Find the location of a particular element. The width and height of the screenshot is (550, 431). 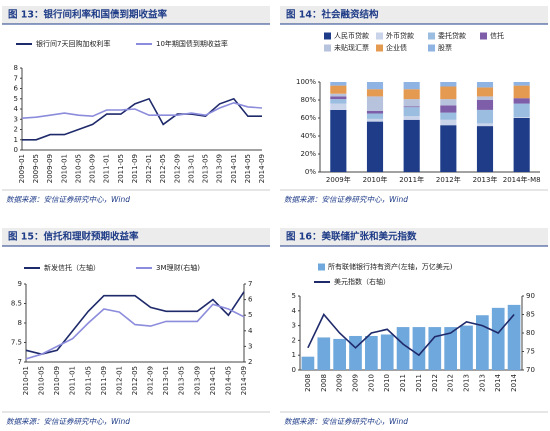

y-tick-label: 3 is located at coordinates (294, 326).